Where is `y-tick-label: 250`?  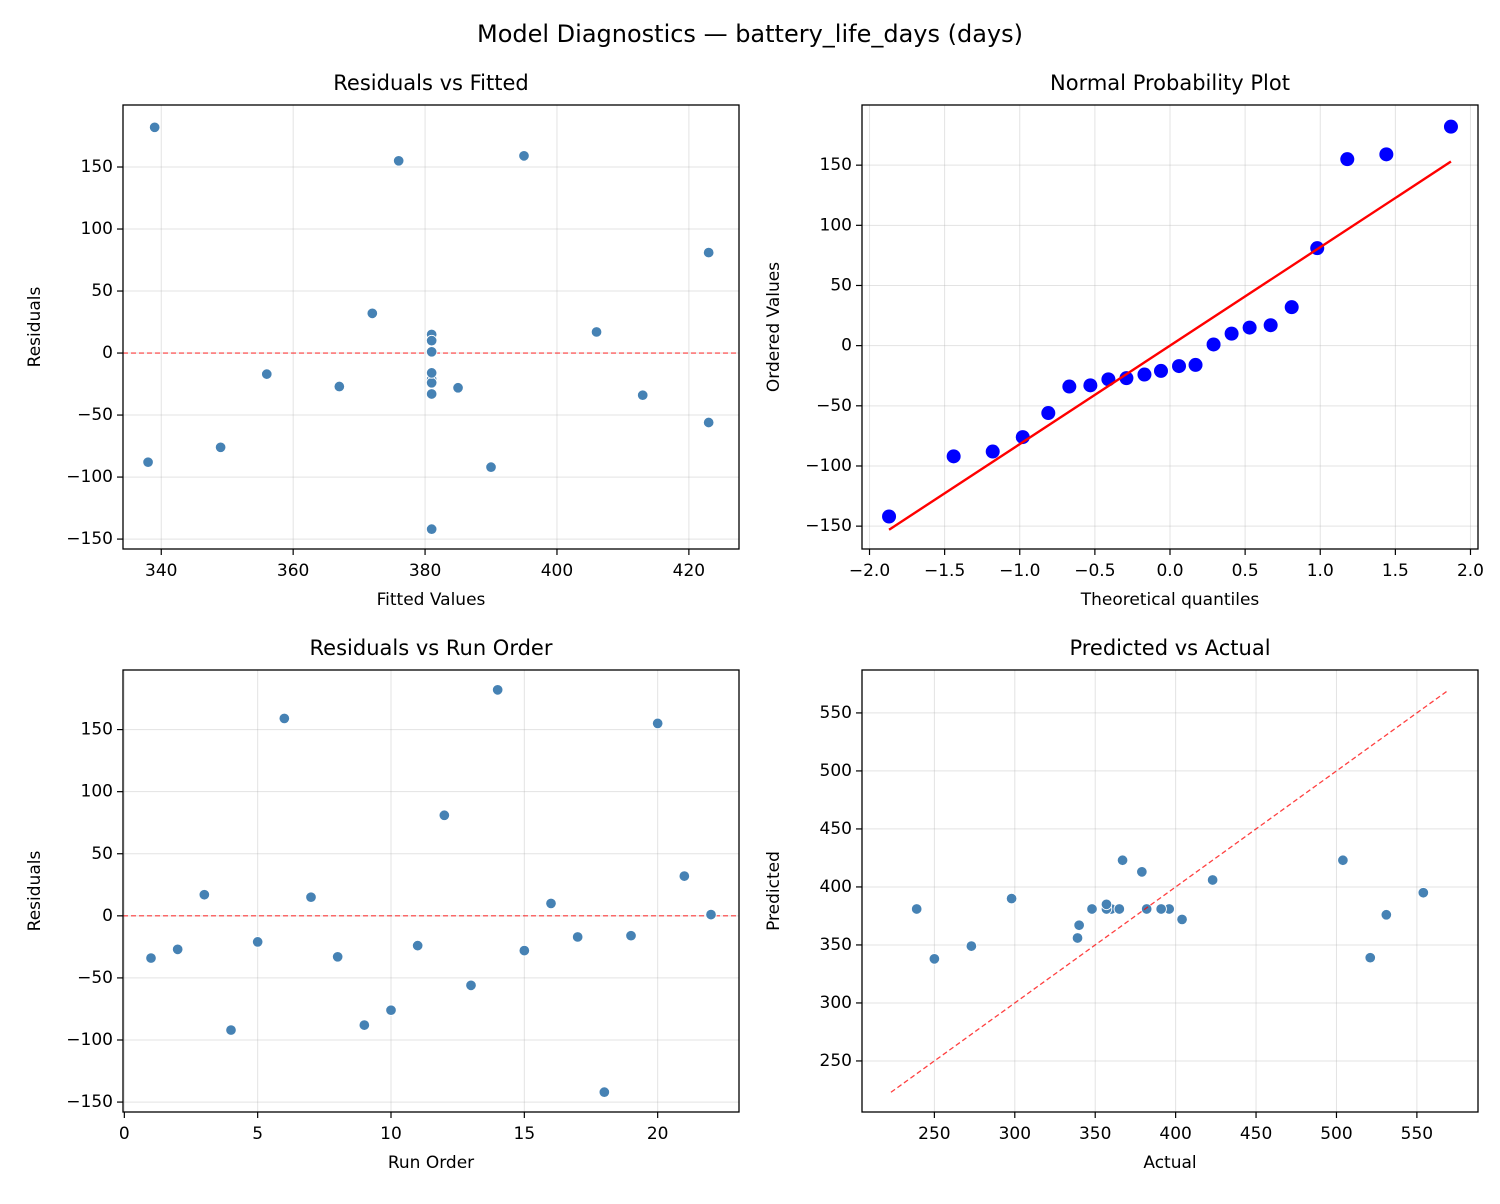 y-tick-label: 250 is located at coordinates (836, 1061).